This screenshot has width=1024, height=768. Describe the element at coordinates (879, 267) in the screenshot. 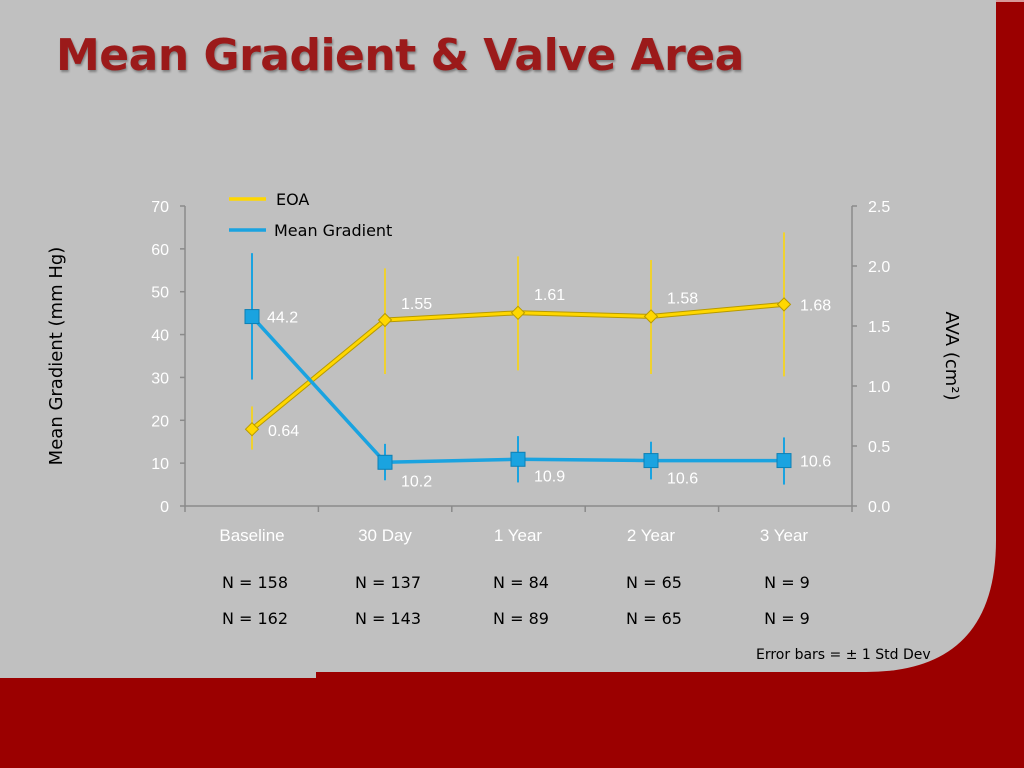

I see `y-right-tick-label: 2.0` at that location.